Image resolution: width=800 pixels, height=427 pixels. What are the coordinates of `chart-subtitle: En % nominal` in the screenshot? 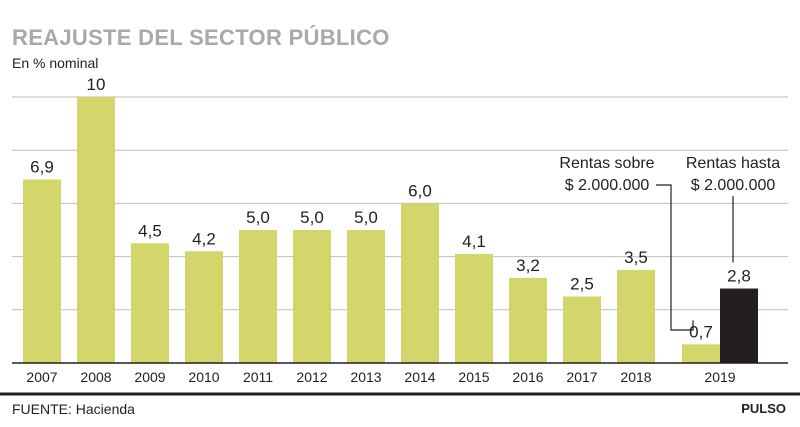 It's located at (55, 63).